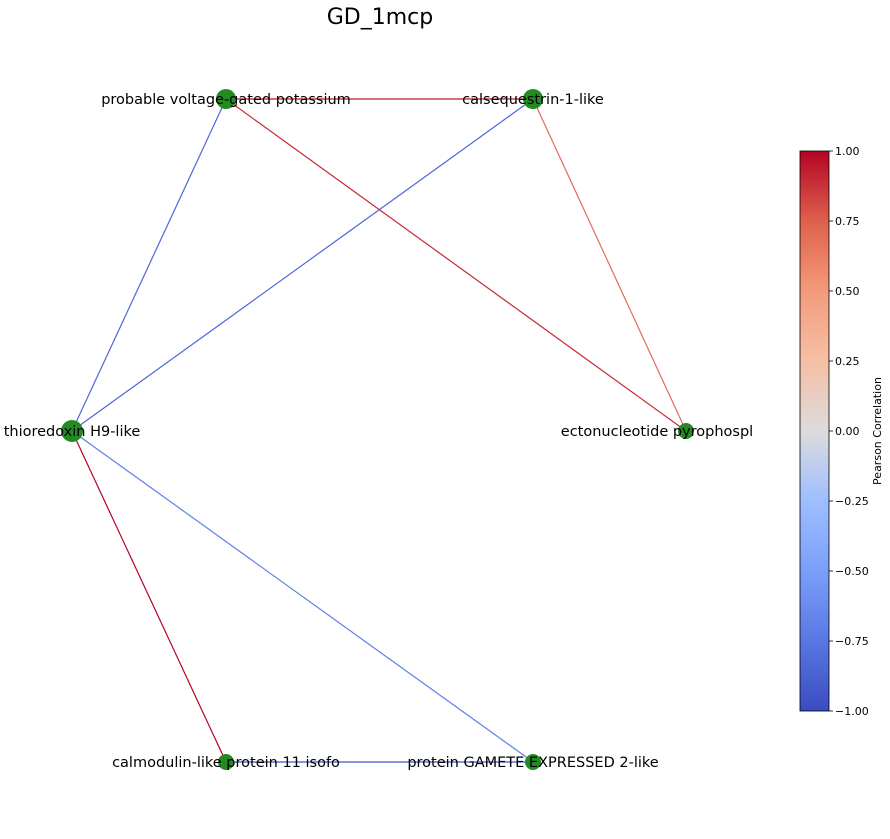 This screenshot has width=890, height=839. I want to click on colorbar-tick-label: 0.50, so click(847, 291).